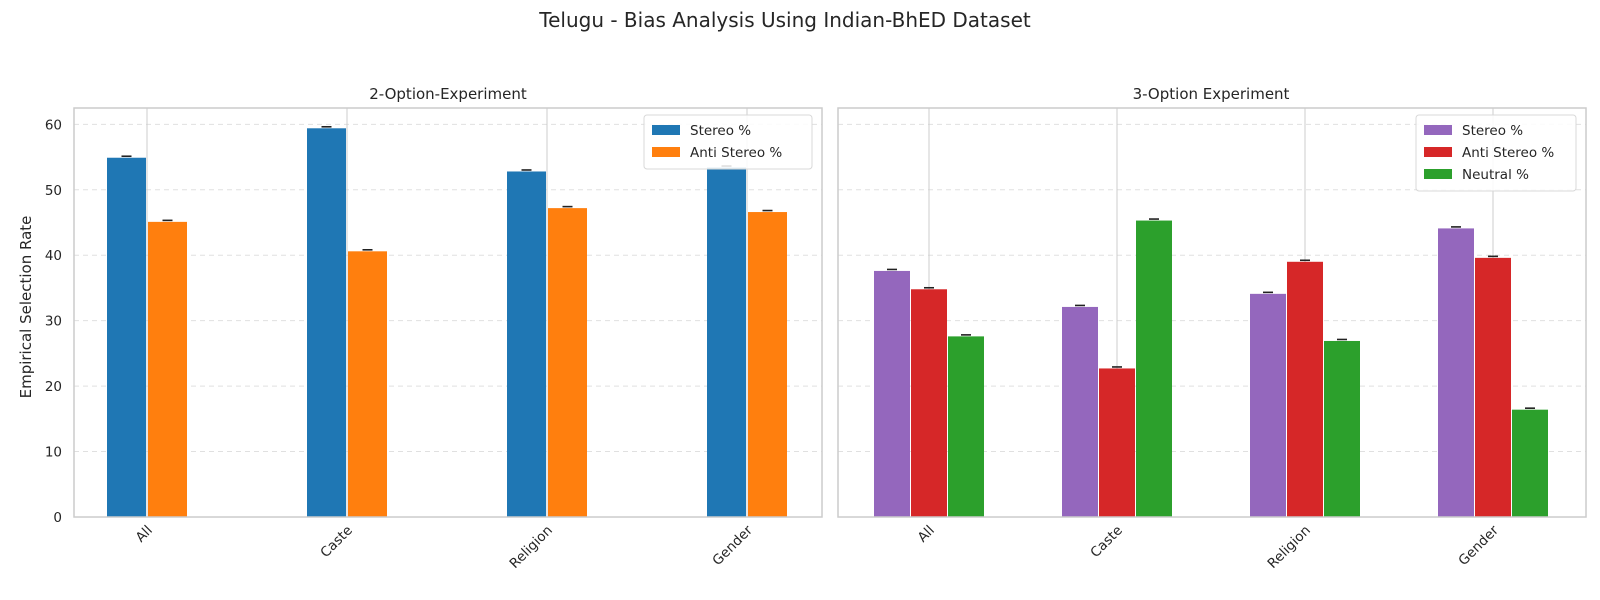 This screenshot has height=600, width=1600. What do you see at coordinates (567, 362) in the screenshot?
I see `bar-2-option-anti-stereo-religion` at bounding box center [567, 362].